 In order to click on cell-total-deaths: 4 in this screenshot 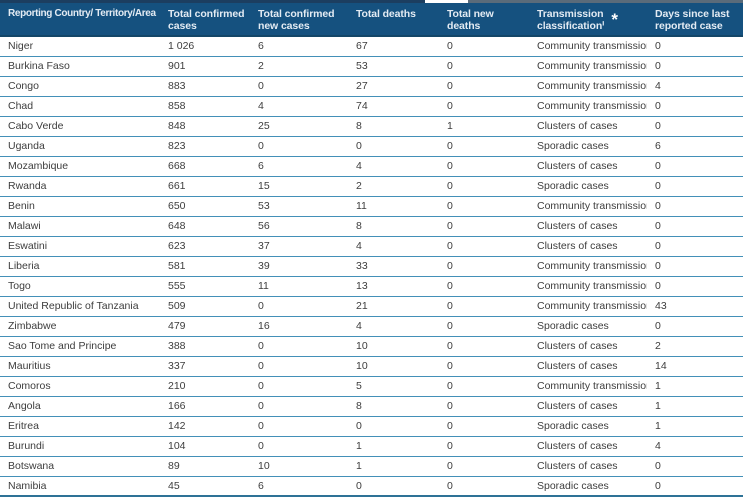, I will do `click(393, 246)`.